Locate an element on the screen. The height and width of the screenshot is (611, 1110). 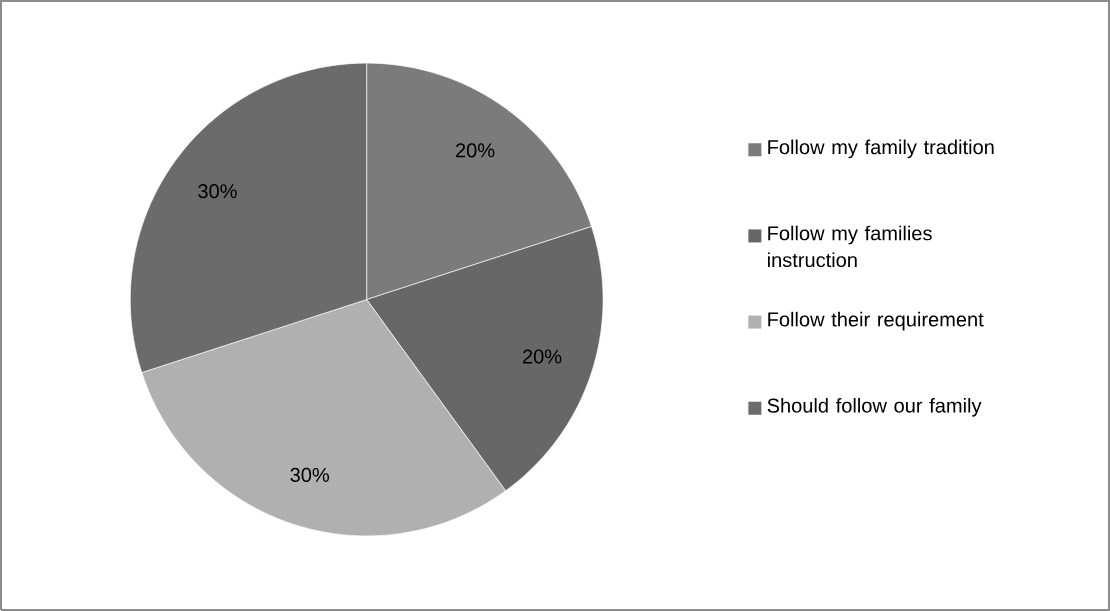
legend-label: Follow their requirement is located at coordinates (876, 321).